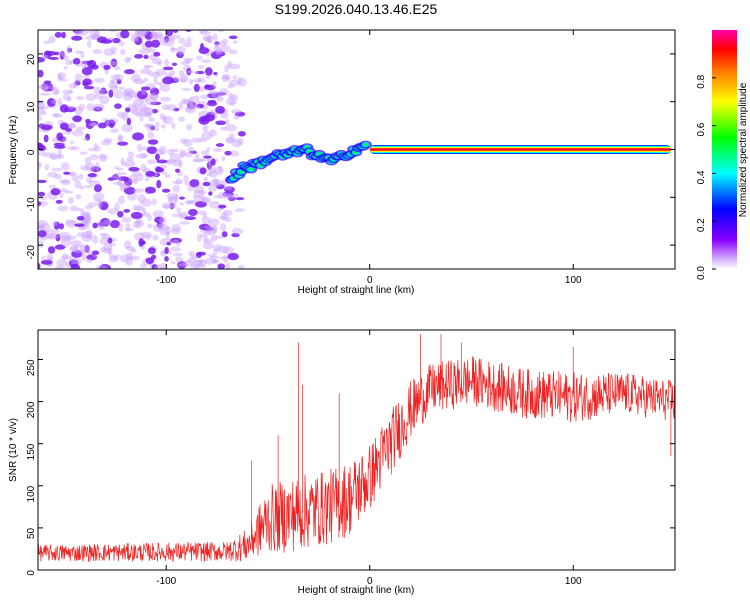 The width and height of the screenshot is (750, 600). What do you see at coordinates (573, 280) in the screenshot?
I see `spectrogram-xtick-label: 100` at bounding box center [573, 280].